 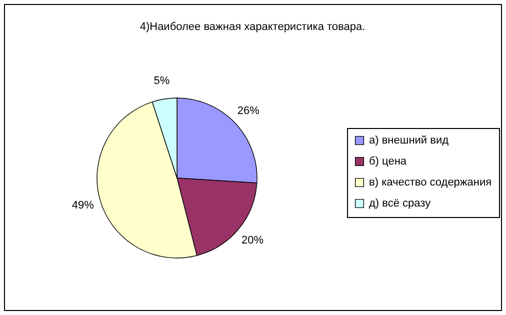 What do you see at coordinates (83, 205) in the screenshot?
I see `data-label: 49%` at bounding box center [83, 205].